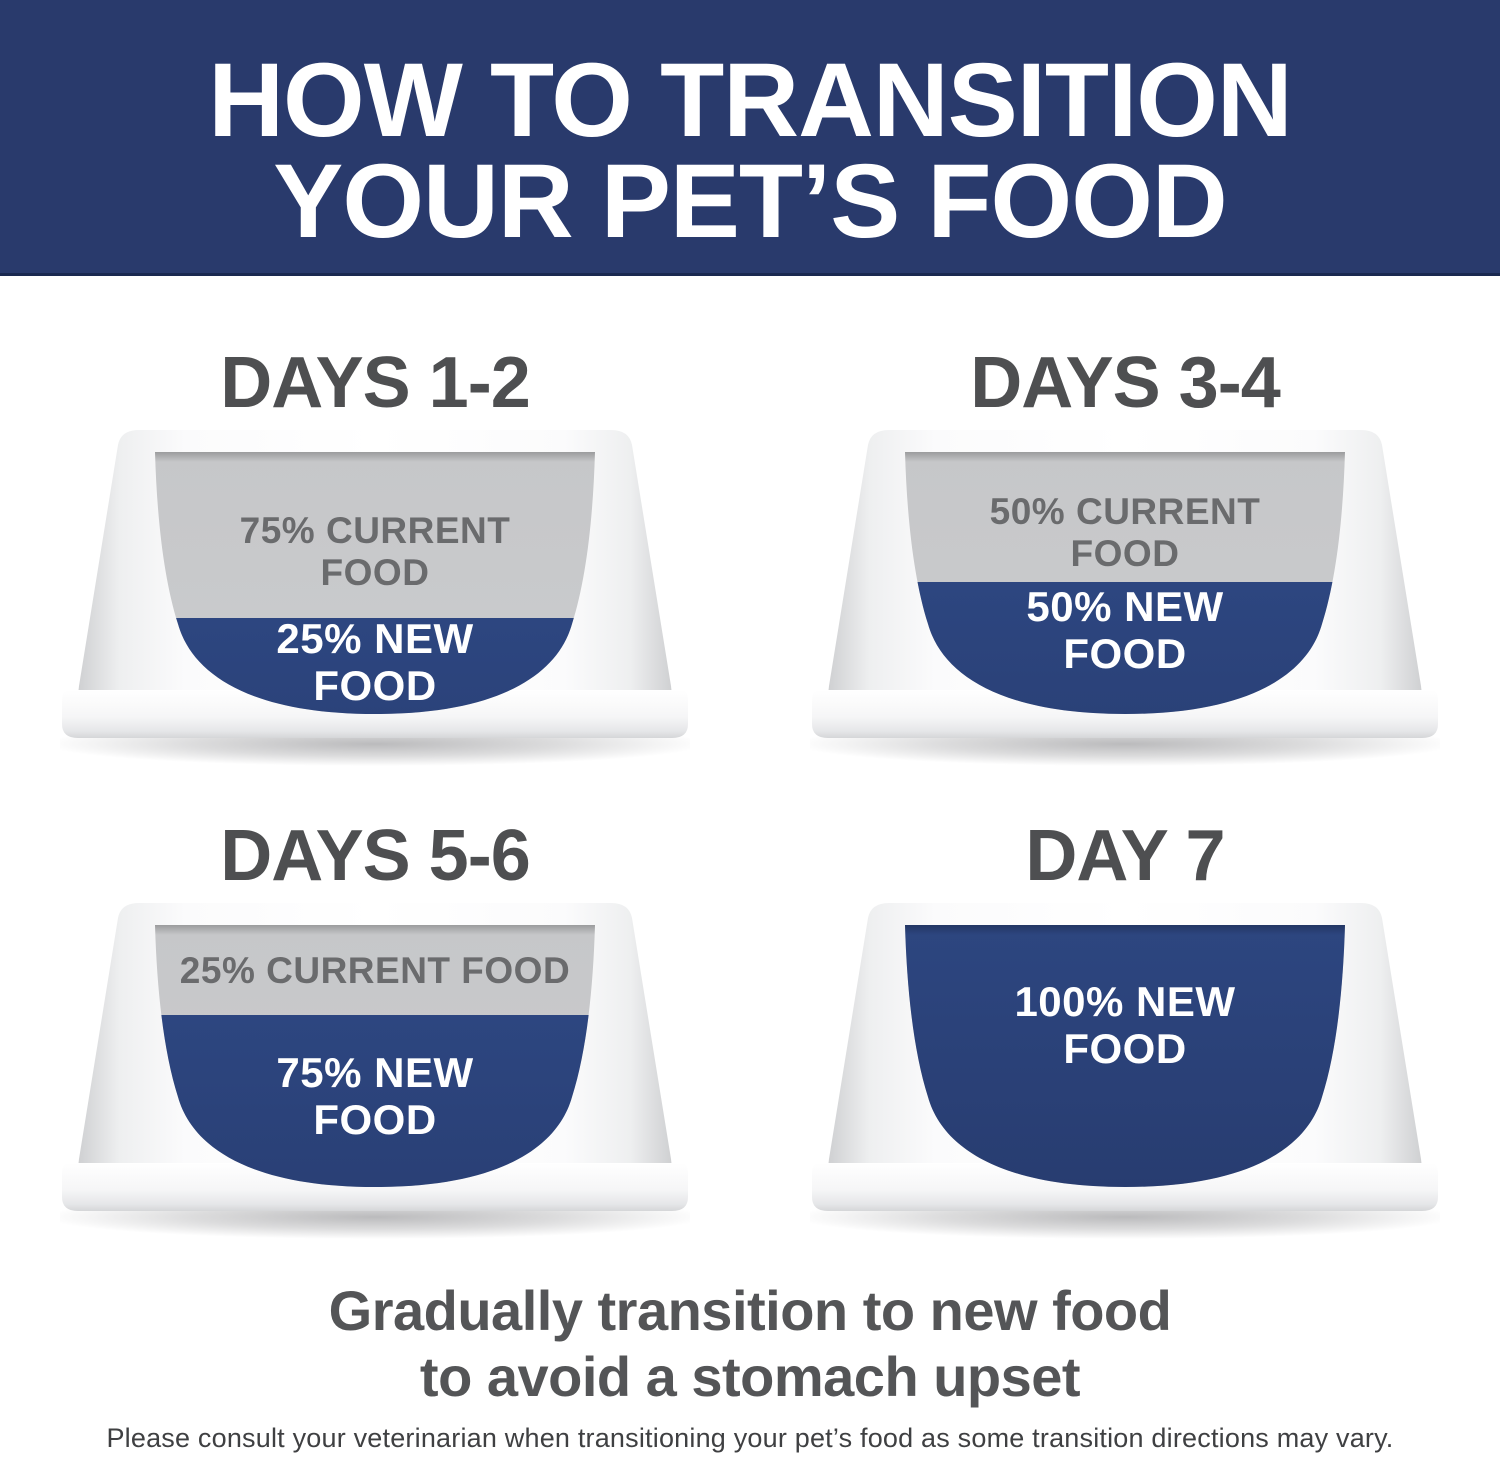 The width and height of the screenshot is (1500, 1461). Describe the element at coordinates (750, 1310) in the screenshot. I see `footer-message-line1: Gradually transition to new food` at that location.